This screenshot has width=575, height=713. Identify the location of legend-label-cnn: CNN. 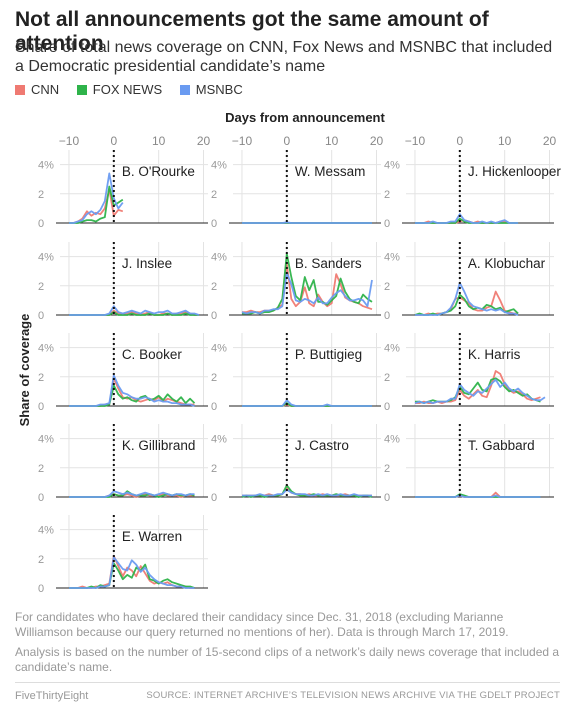
(45, 89).